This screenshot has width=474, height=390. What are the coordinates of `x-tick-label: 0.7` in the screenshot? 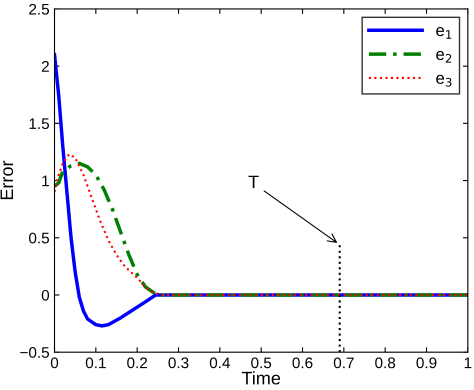 It's located at (344, 362).